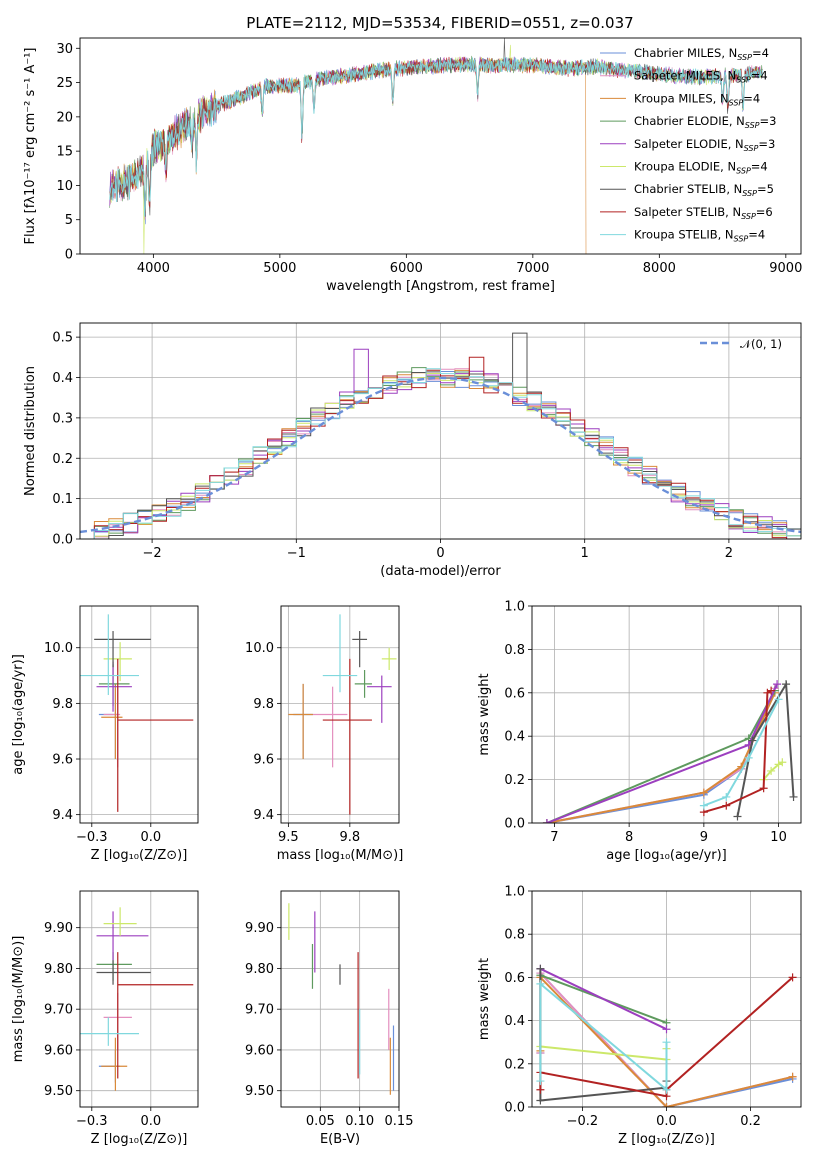  I want to click on x-tick-label: 7000, so click(532, 268).